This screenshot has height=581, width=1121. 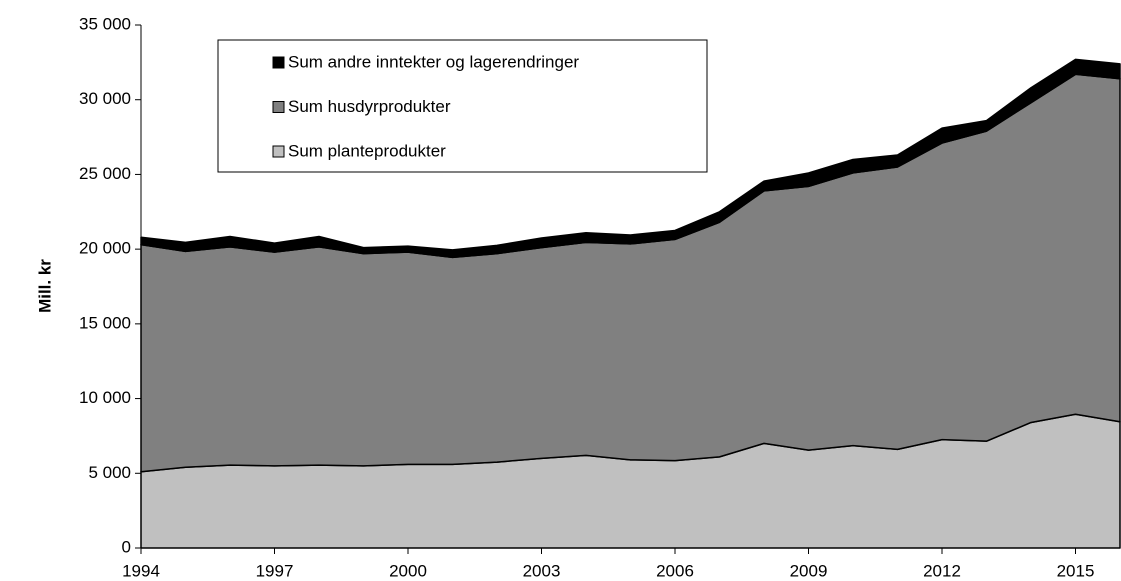 What do you see at coordinates (105, 322) in the screenshot?
I see `y-tick-label: 15 000` at bounding box center [105, 322].